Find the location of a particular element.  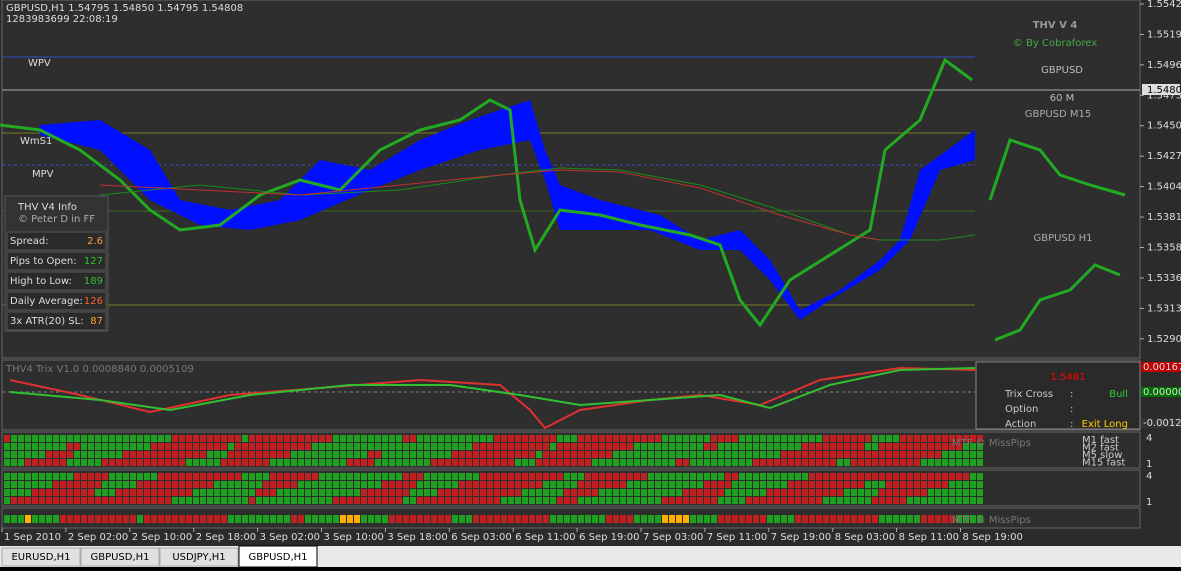

h1-label: GBPUSD H1 is located at coordinates (1062, 238).